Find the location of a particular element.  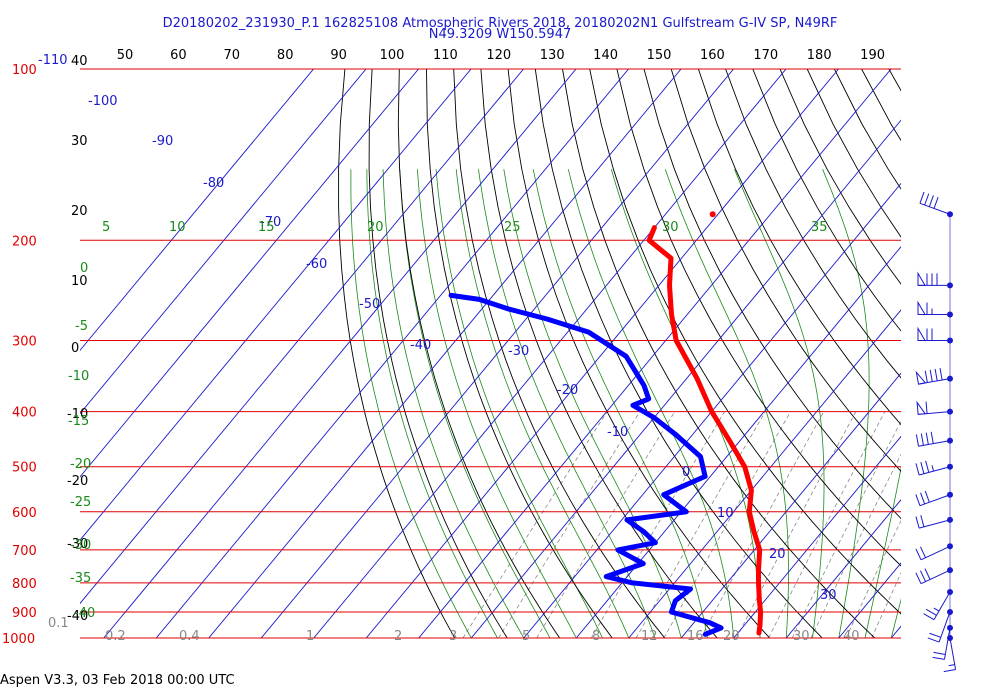

mixing-ratio-label: 0.1 is located at coordinates (58, 623).